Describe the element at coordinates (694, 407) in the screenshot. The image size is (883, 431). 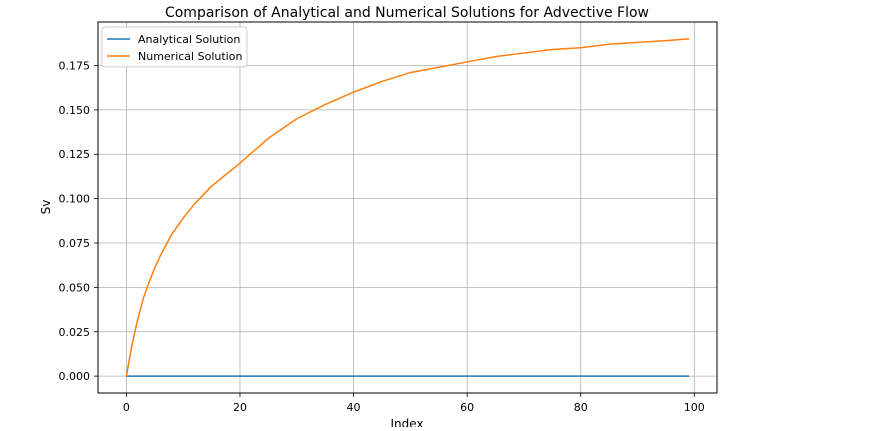
I see `x-tick-label: 100` at that location.